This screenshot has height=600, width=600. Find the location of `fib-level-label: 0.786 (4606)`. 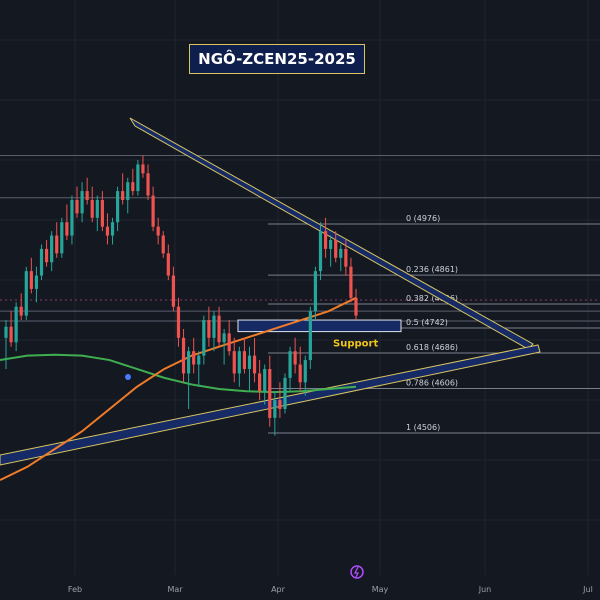

fib-level-label: 0.786 (4606) is located at coordinates (432, 383).